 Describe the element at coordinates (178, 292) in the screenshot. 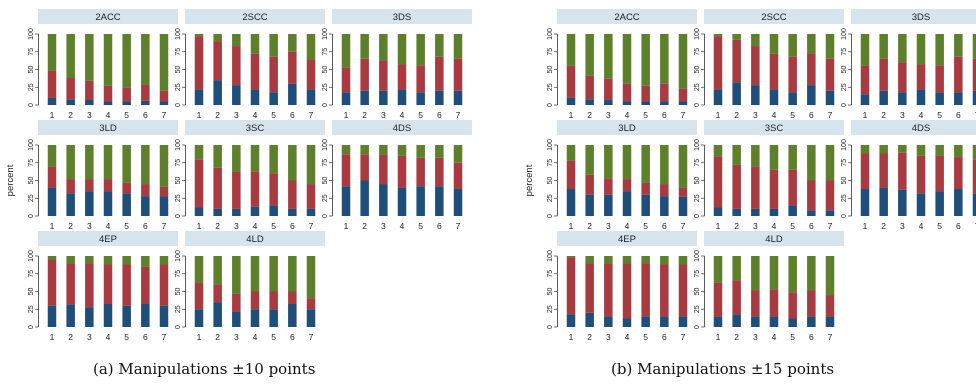

I see `y-tick-label-a-4ld-50: 50` at that location.